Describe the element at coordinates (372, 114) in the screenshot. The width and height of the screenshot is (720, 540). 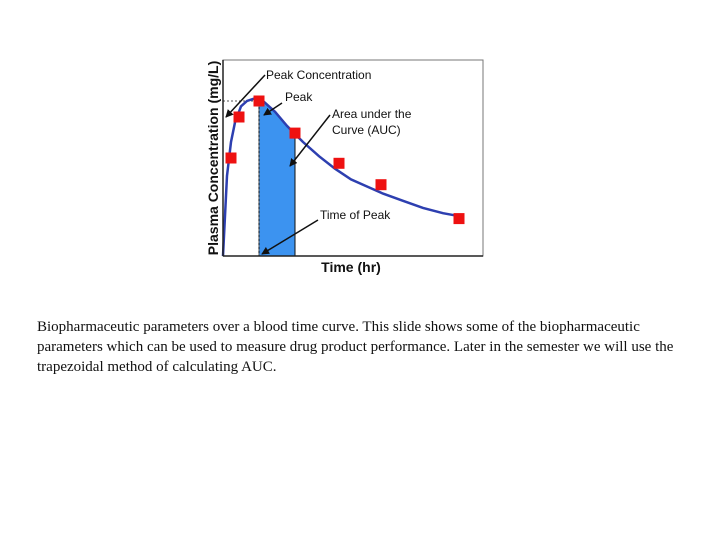
I see `annotation-auc-line1: Area under the` at that location.